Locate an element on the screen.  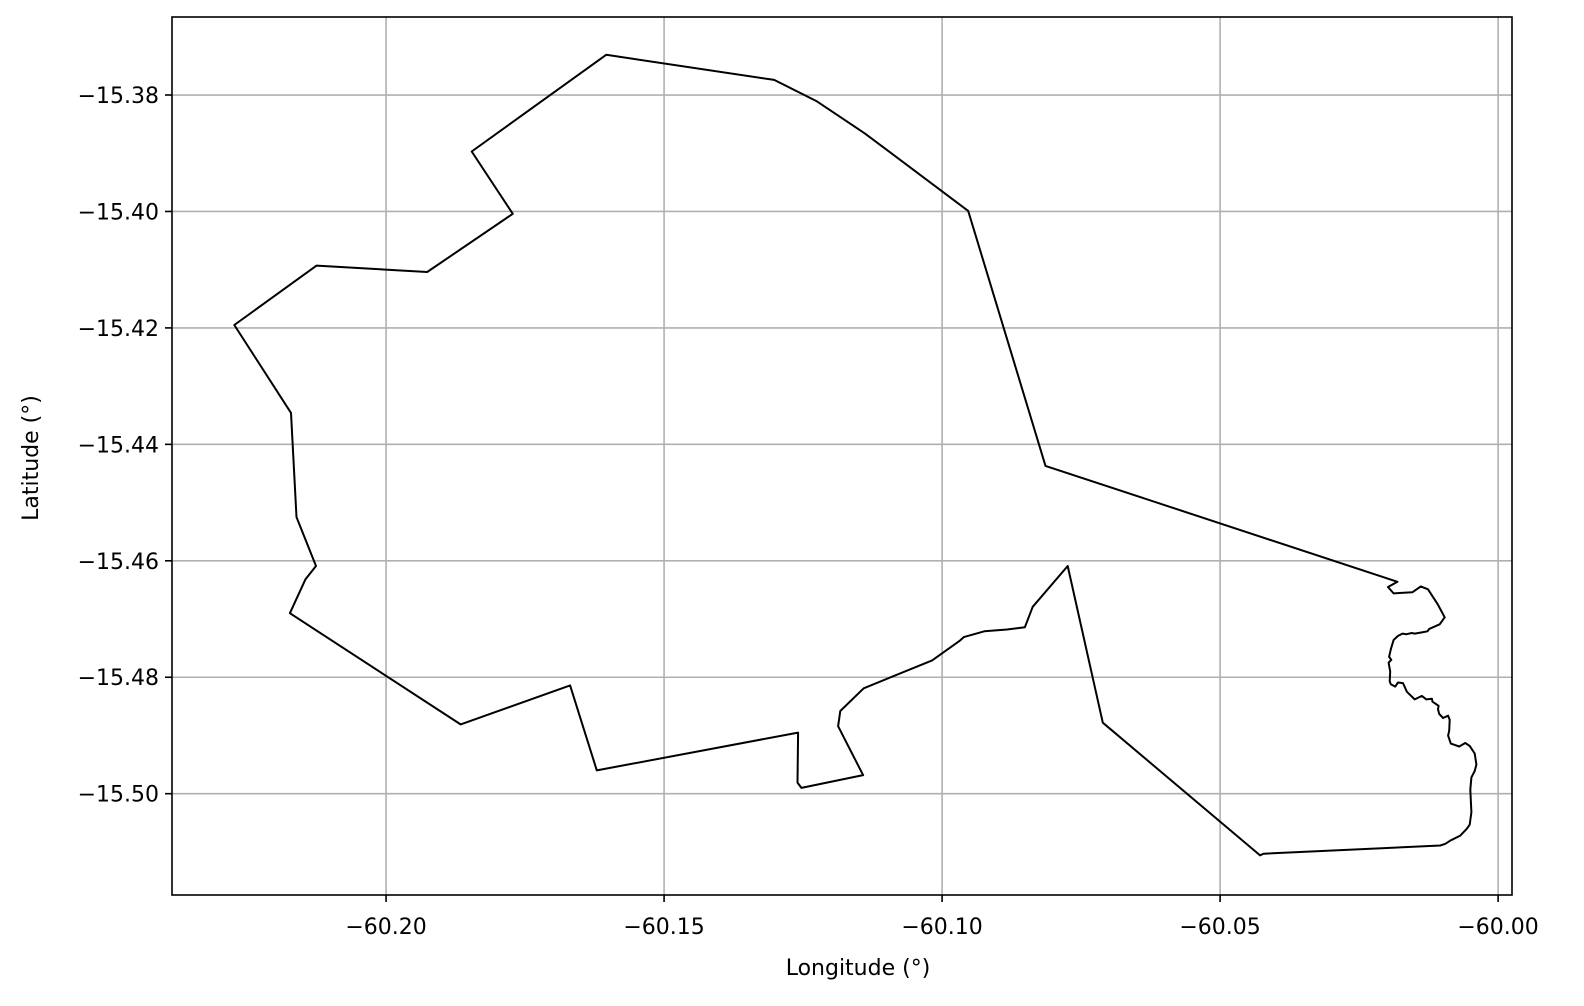
x-axis-ticks: −60.20 −60.15 −60.10 −60.05 −60.00 is located at coordinates (942, 917).